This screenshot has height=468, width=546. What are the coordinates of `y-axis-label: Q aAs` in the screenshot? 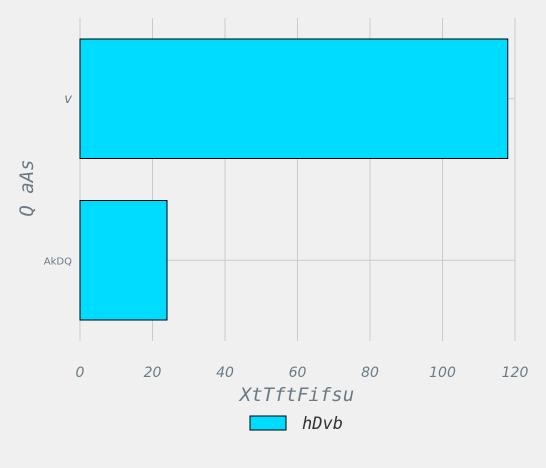 It's located at (27, 187).